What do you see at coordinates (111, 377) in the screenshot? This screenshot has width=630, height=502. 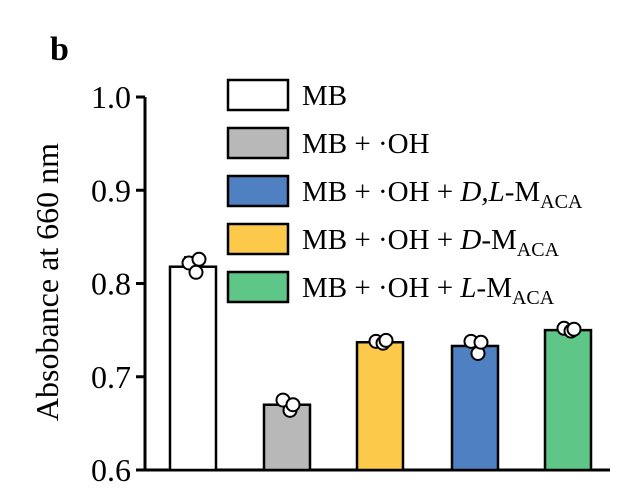 I see `y-tick-label: 0.7` at bounding box center [111, 377].